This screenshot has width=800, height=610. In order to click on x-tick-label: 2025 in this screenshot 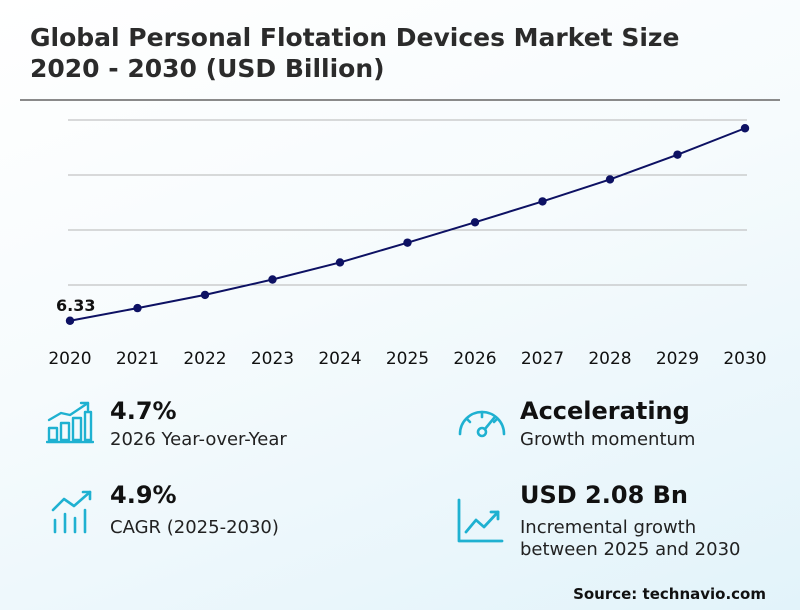, I will do `click(407, 359)`.